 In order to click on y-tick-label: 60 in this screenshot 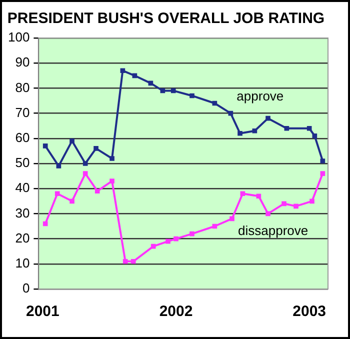, I will do `click(22, 137)`.